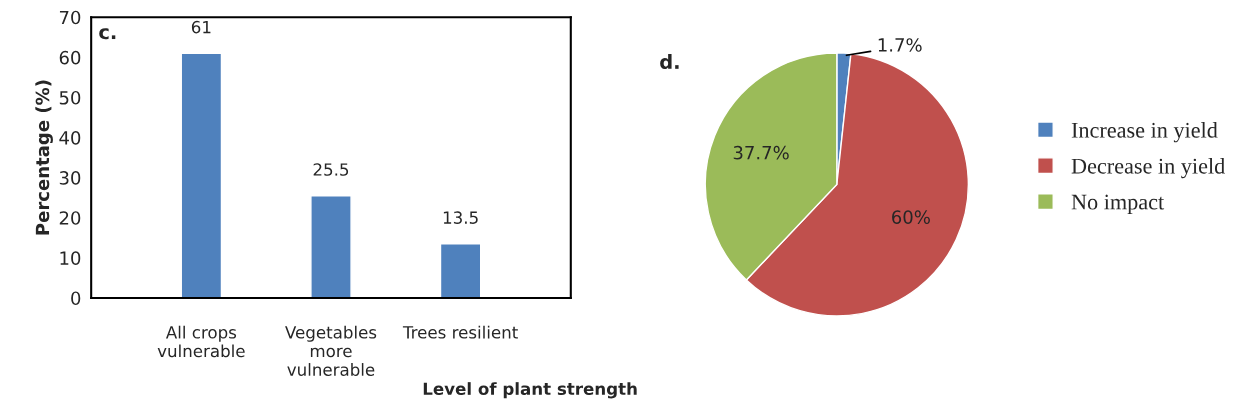 The height and width of the screenshot is (401, 1249). I want to click on y-tick-label: 60, so click(70, 57).